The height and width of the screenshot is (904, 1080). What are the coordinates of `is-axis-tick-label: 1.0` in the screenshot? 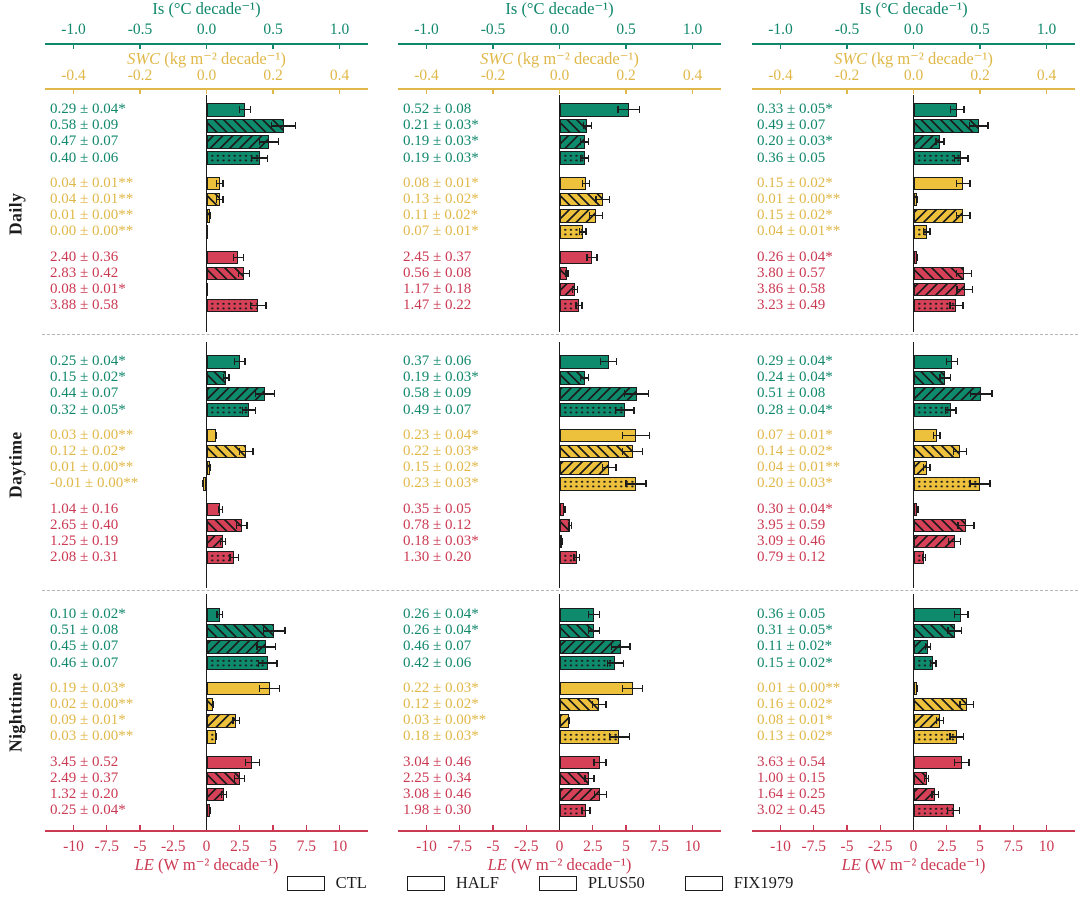 It's located at (339, 29).